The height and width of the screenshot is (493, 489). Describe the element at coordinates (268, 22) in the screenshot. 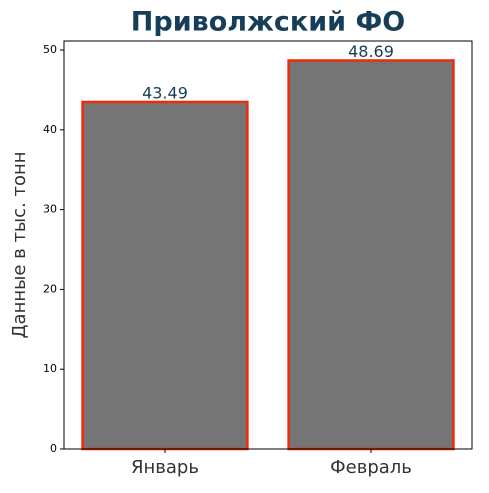

I see `chart-title: Приволжский ФО` at that location.